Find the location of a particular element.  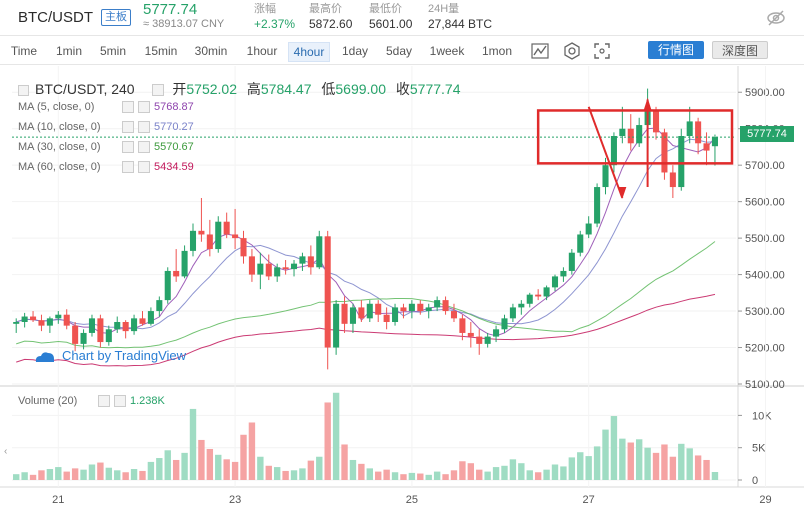

depth-chart-button: 深度图 is located at coordinates (740, 50).